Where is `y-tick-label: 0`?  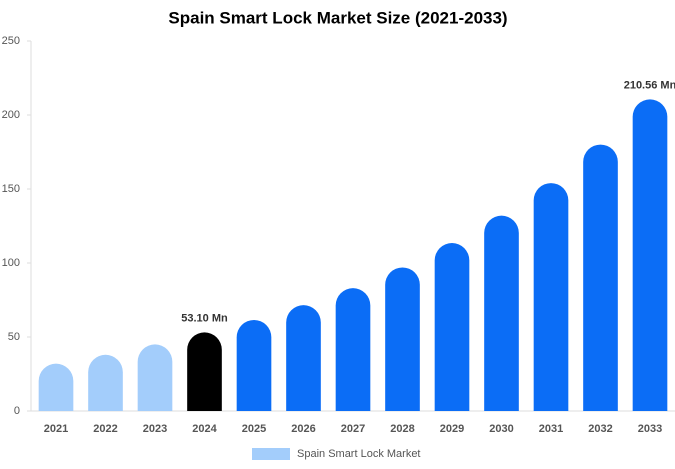
y-tick-label: 0 is located at coordinates (17, 411).